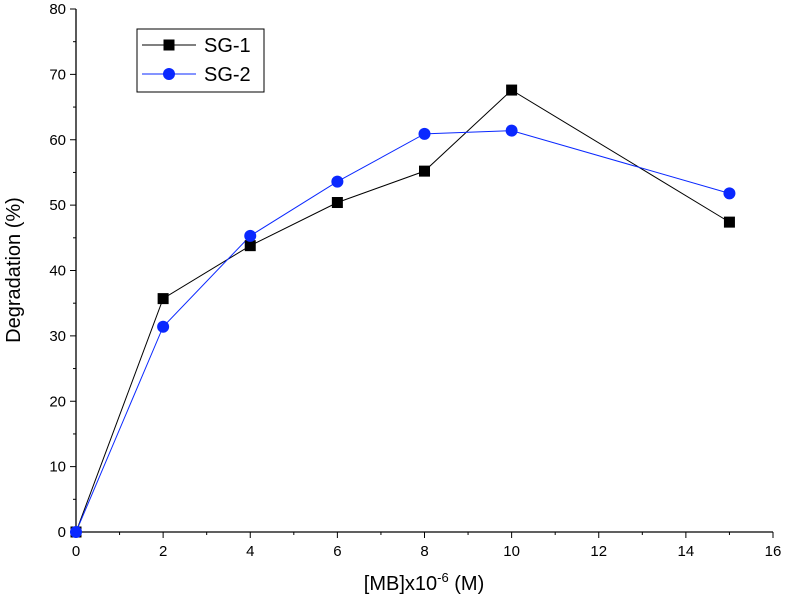 Image resolution: width=787 pixels, height=605 pixels. I want to click on x-tick-label: 2, so click(163, 551).